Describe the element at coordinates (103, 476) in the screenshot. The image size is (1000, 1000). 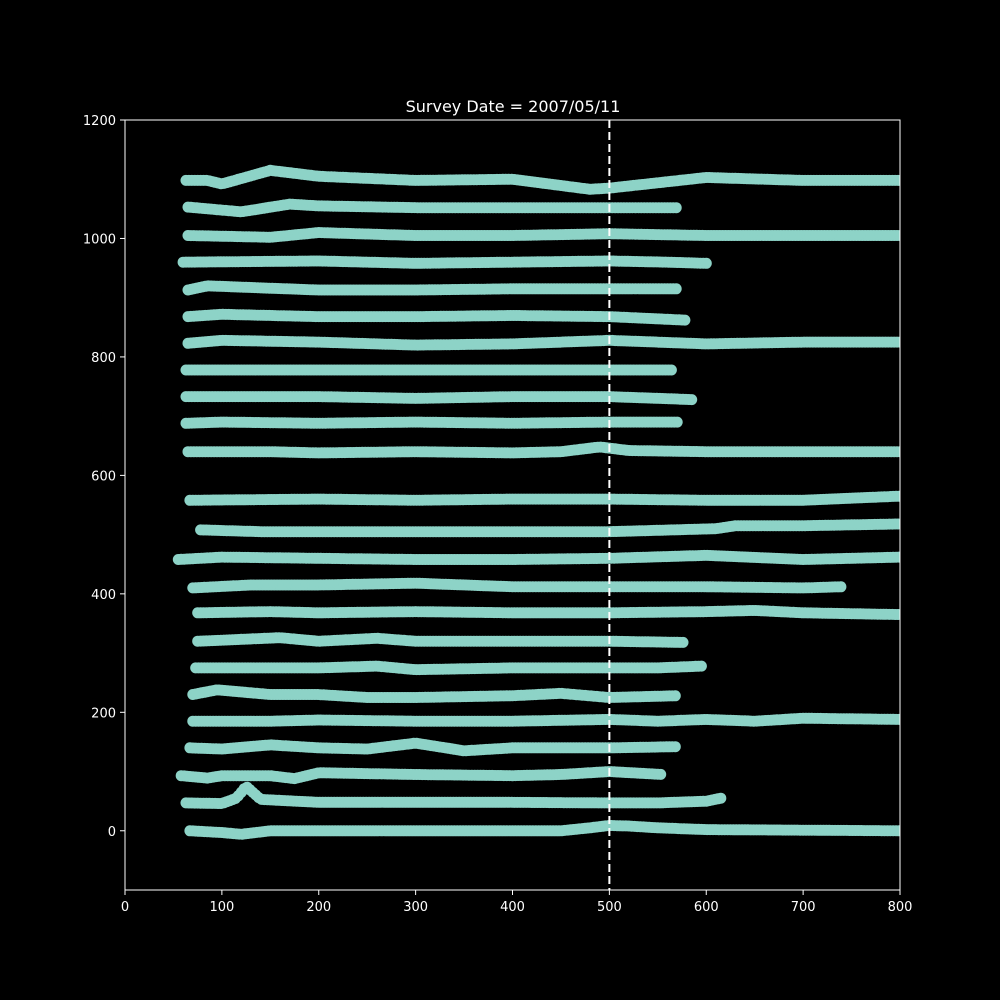
I see `y-tick-label: 600` at that location.